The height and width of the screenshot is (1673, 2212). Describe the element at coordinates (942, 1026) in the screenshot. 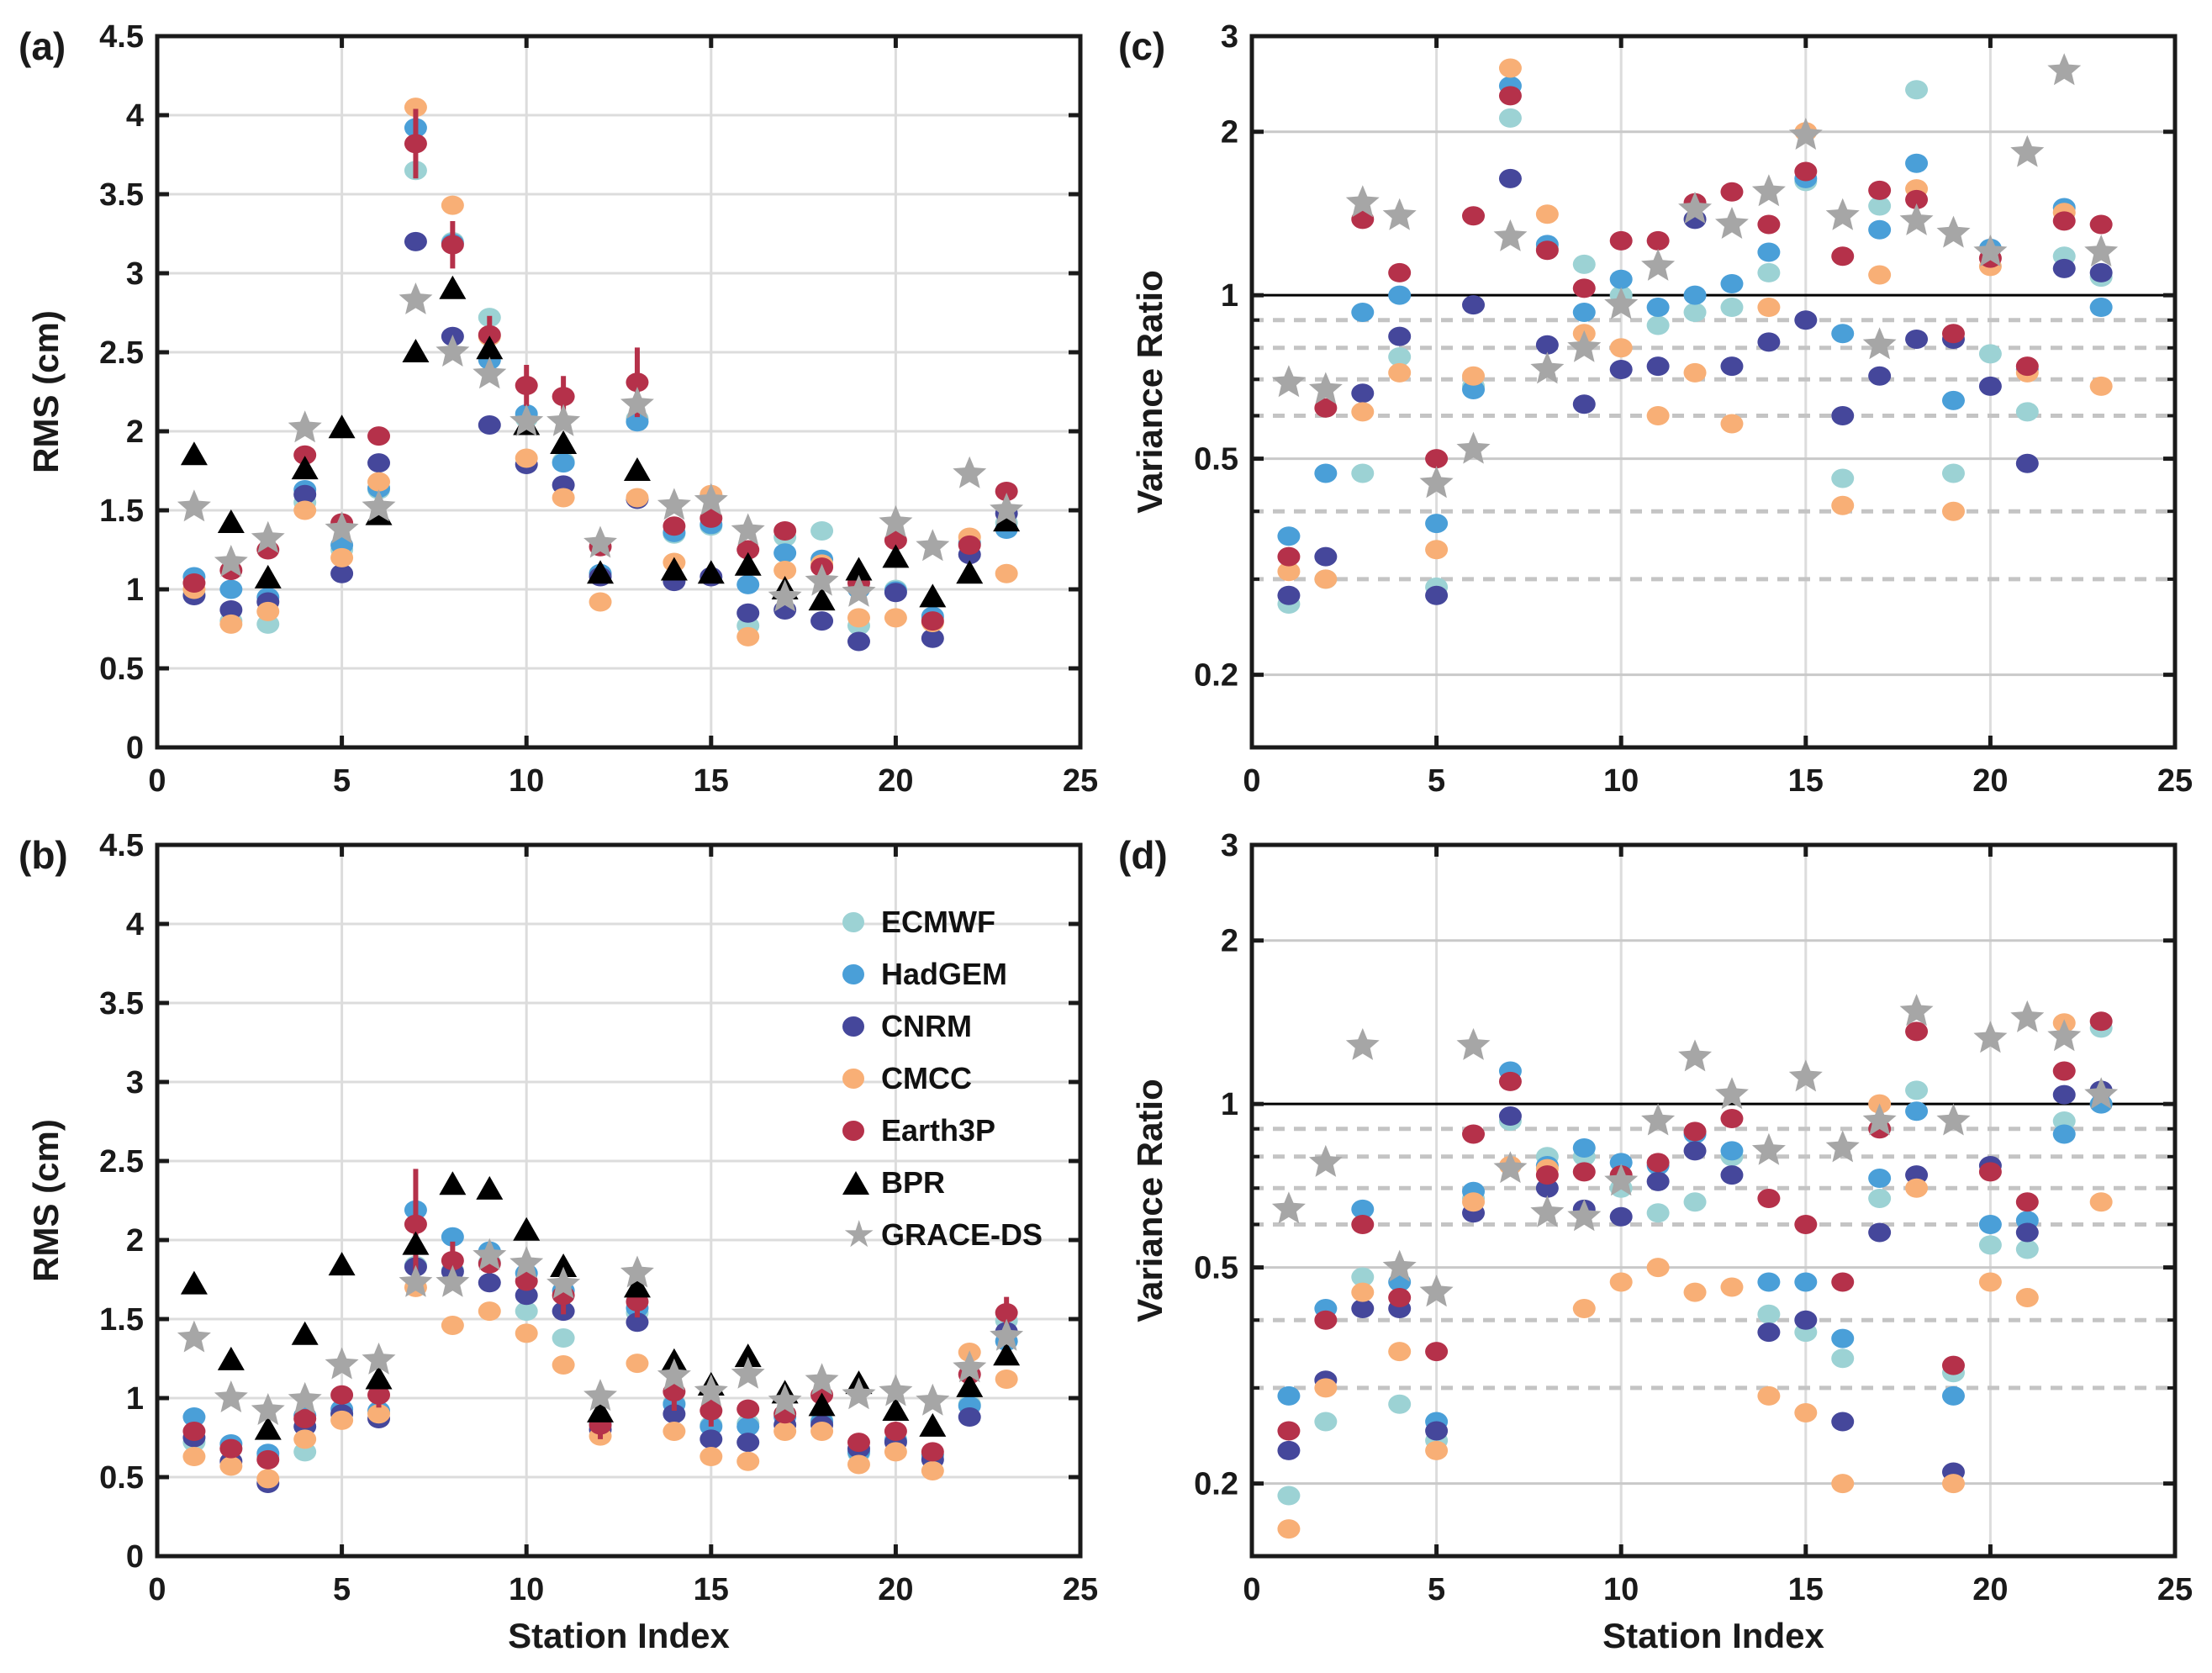

I see `legend-item-cnrm: CNRM` at that location.